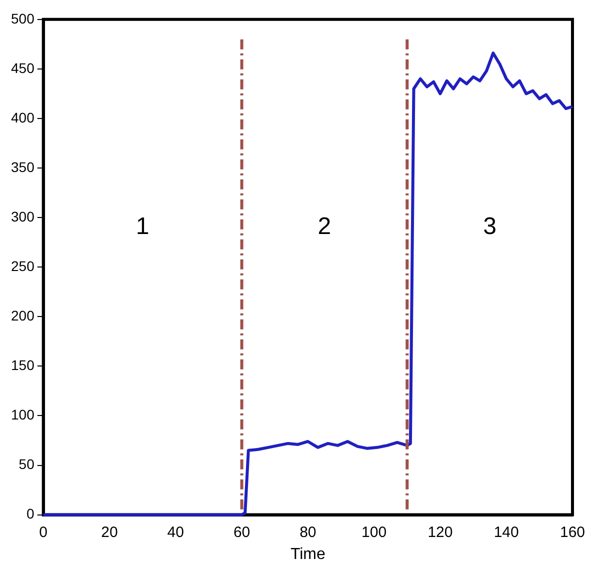  Describe the element at coordinates (374, 532) in the screenshot. I see `x-tick-label: 100` at that location.